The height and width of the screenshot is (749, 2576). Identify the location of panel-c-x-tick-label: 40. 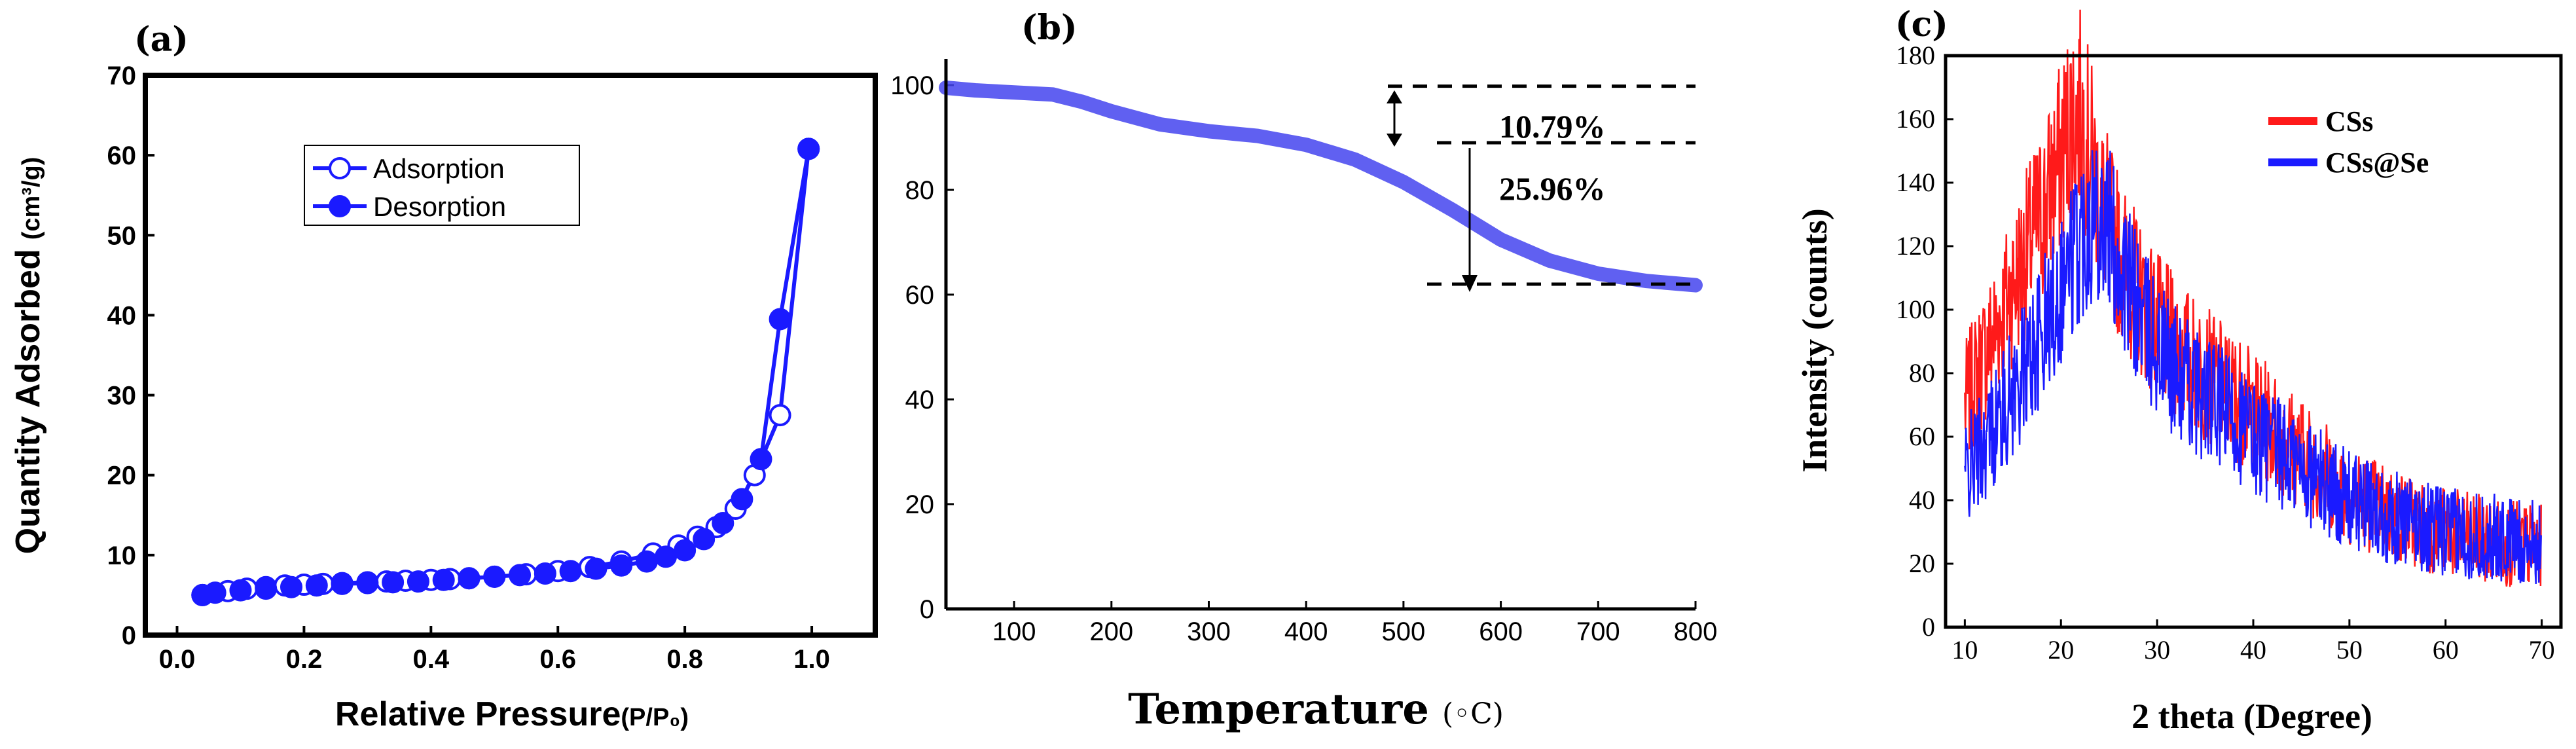
(2253, 650).